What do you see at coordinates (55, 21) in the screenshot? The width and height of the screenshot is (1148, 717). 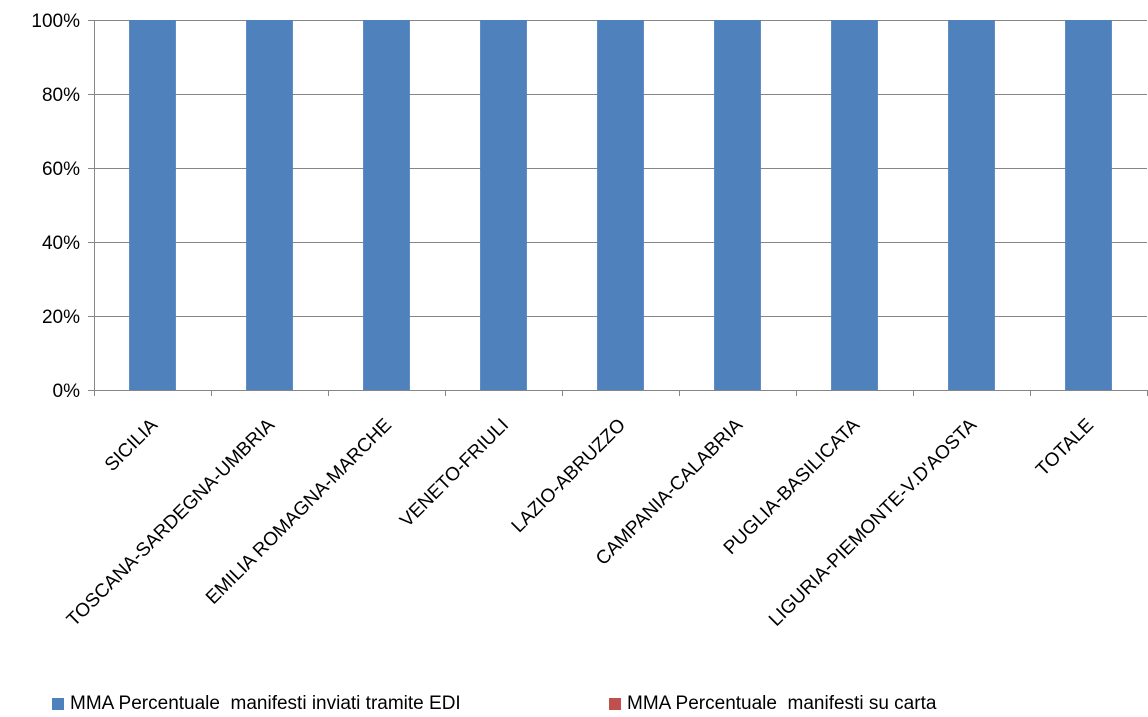 I see `y-tick-label: 100%` at bounding box center [55, 21].